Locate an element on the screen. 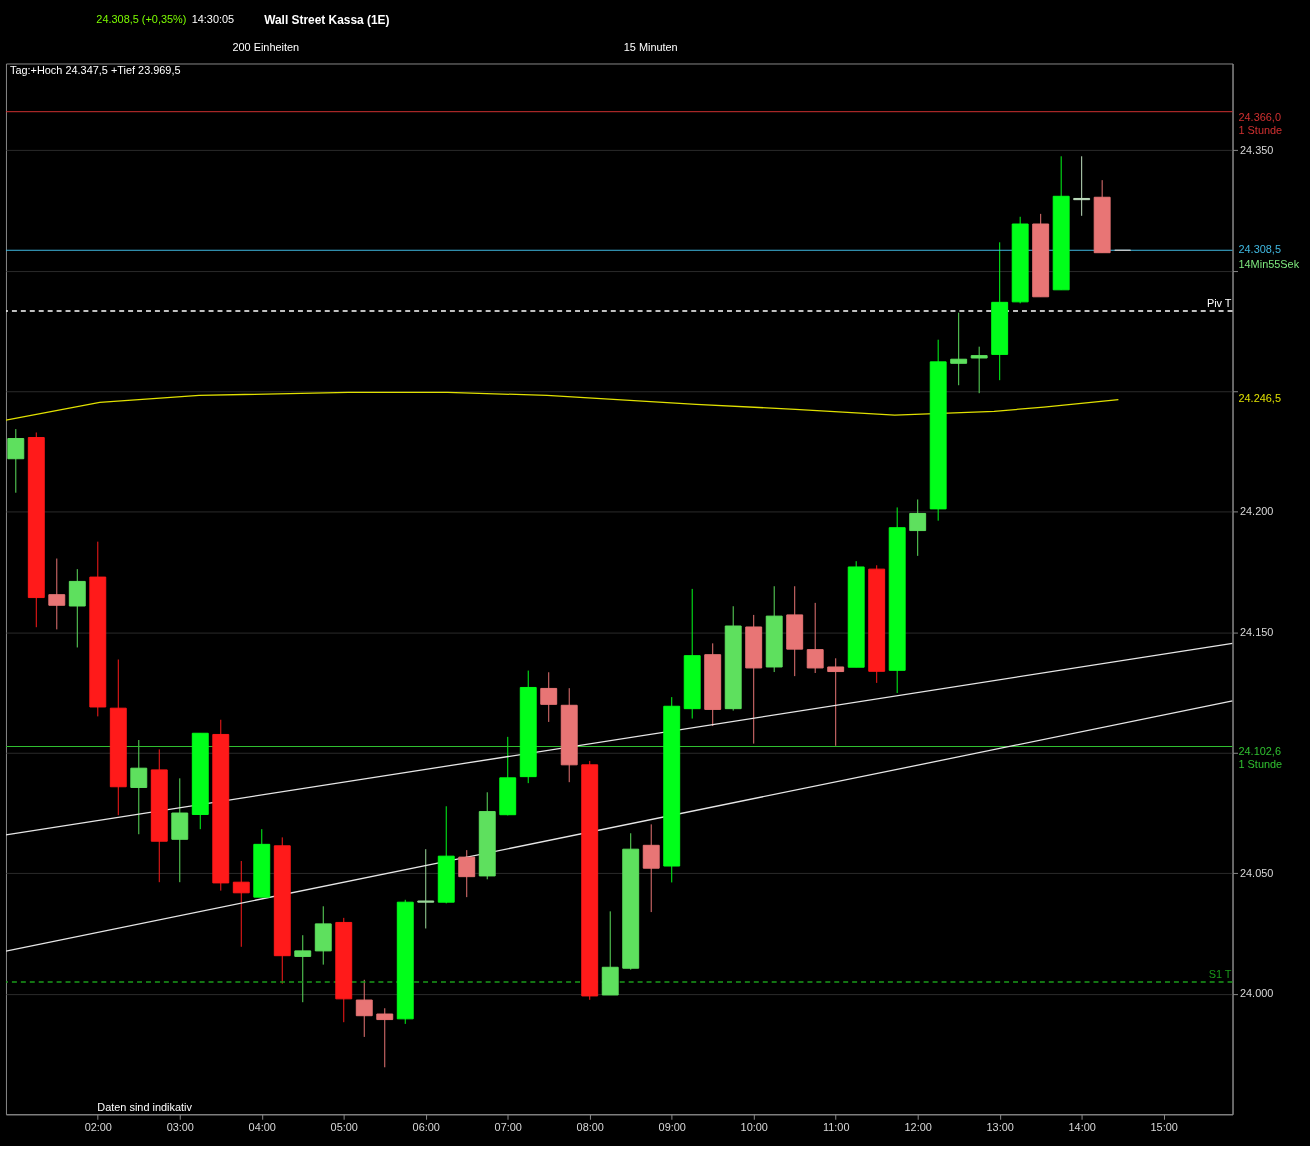 The width and height of the screenshot is (1310, 1170). text: 24.308,5 (+0,35%) is located at coordinates (141, 18).